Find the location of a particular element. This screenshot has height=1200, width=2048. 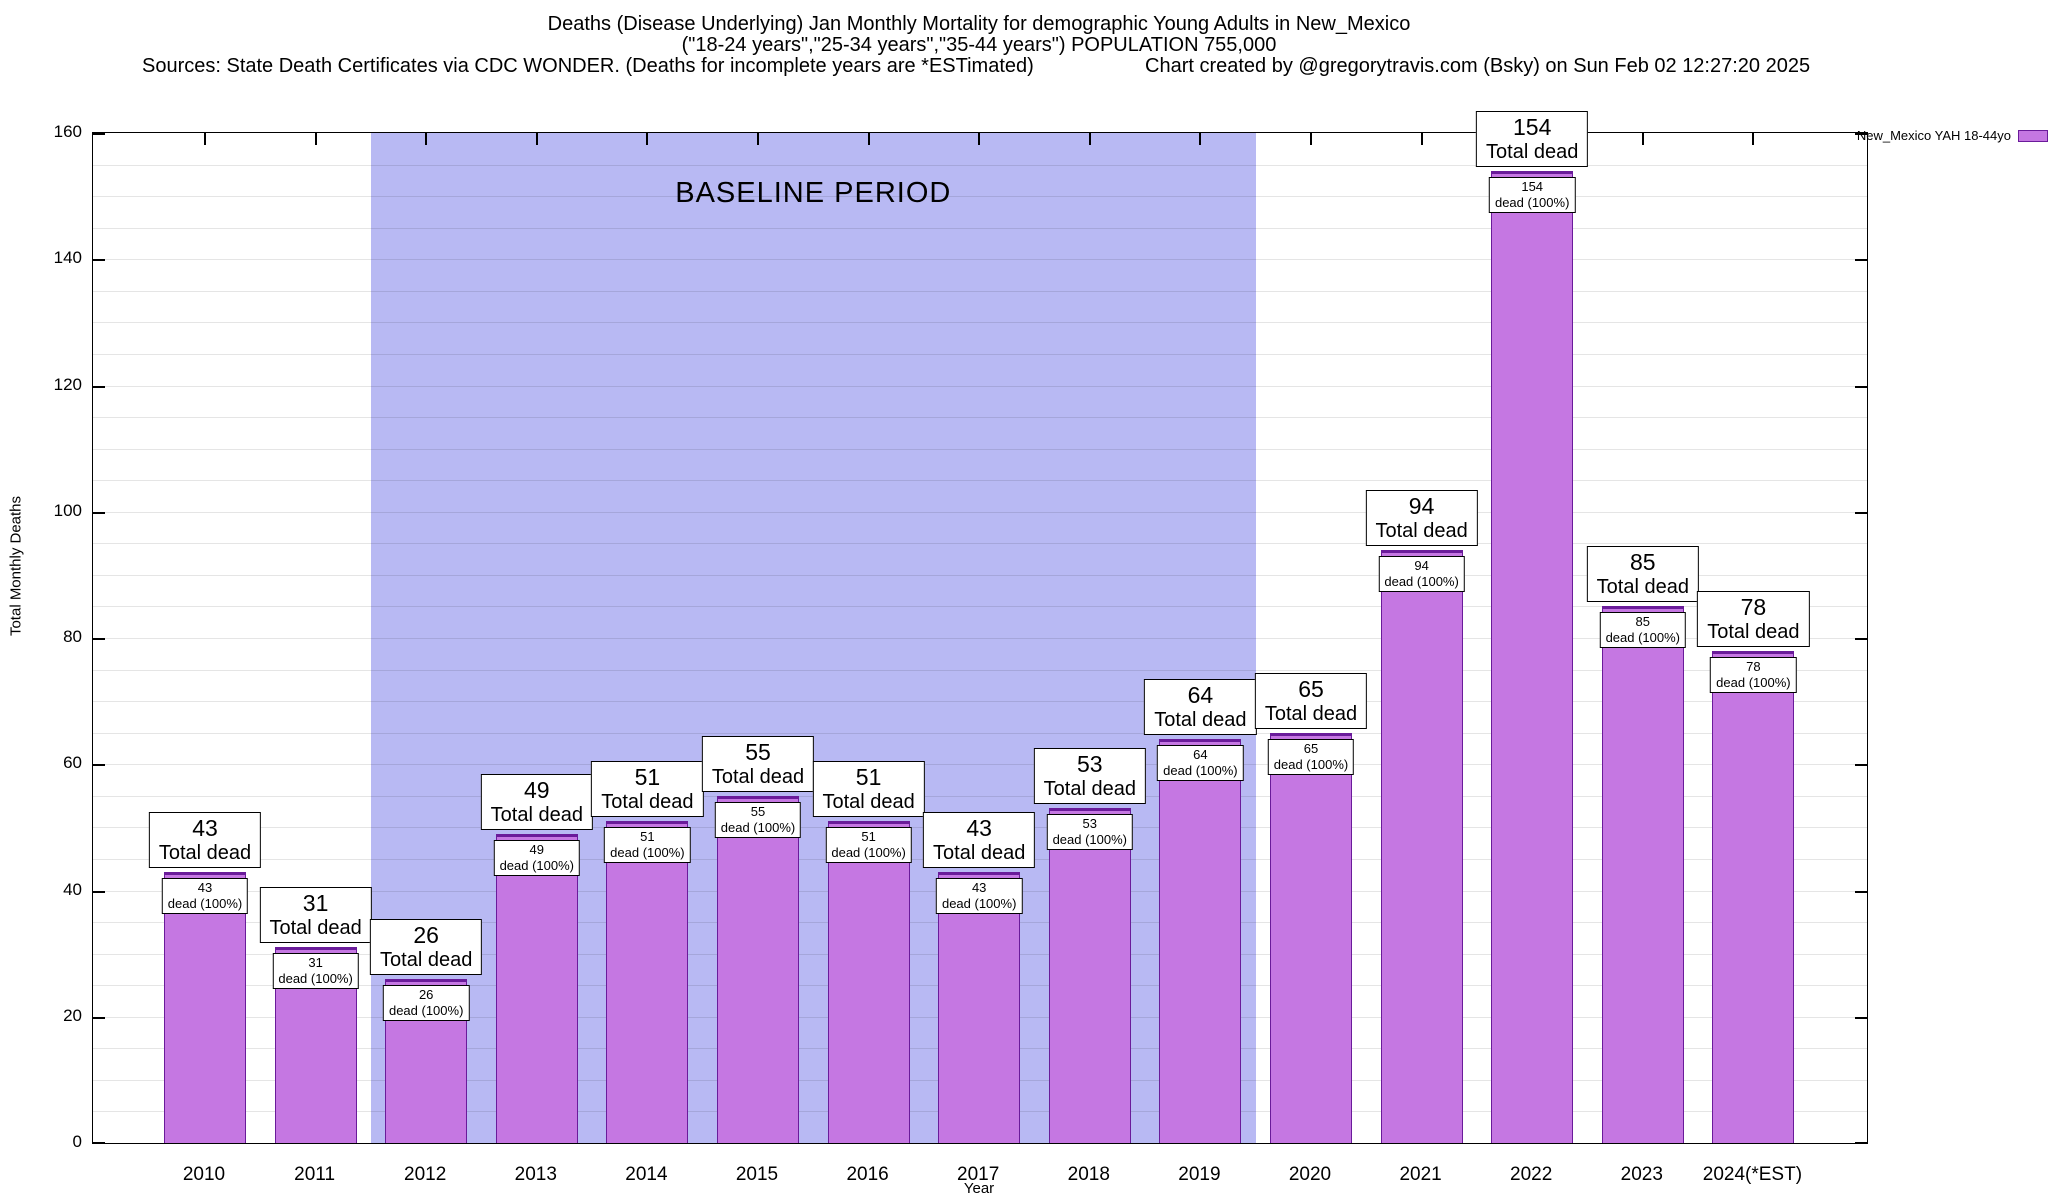

bar-total-label: 65 Total dead is located at coordinates (1311, 700).